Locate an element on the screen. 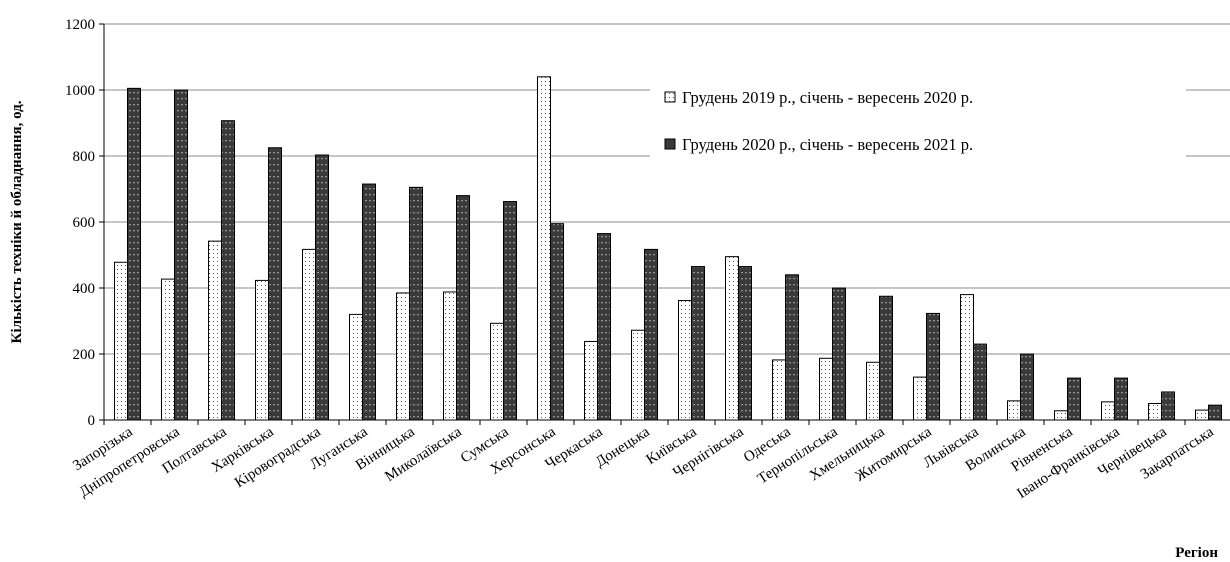 Image resolution: width=1230 pixels, height=562 pixels. y-tick-labels: 0 200 400 600 800 1000 1200 is located at coordinates (84, 223).